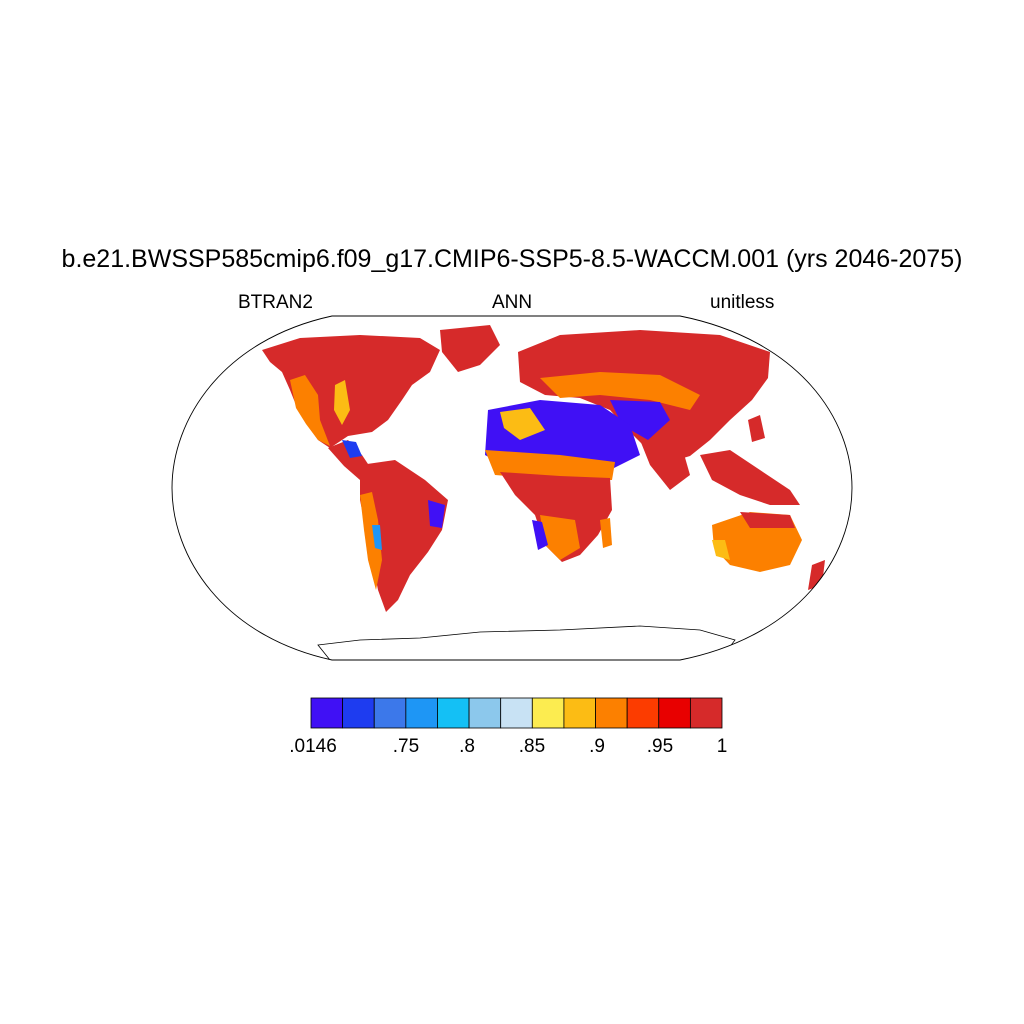 The width and height of the screenshot is (1024, 1024). Describe the element at coordinates (512, 302) in the screenshot. I see `season-label: ANN` at that location.